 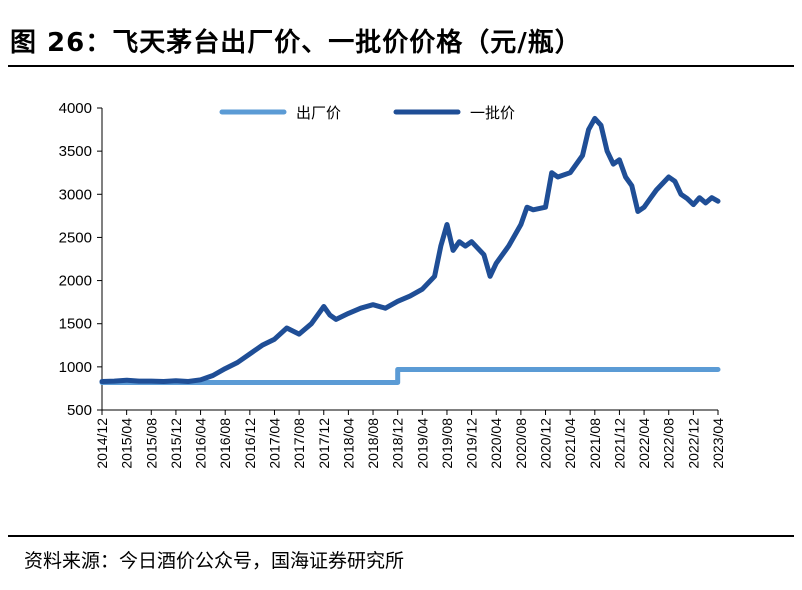 I want to click on source-note: 资料来源：今日酒价公众号，国海证券研究所, so click(x=214, y=561).